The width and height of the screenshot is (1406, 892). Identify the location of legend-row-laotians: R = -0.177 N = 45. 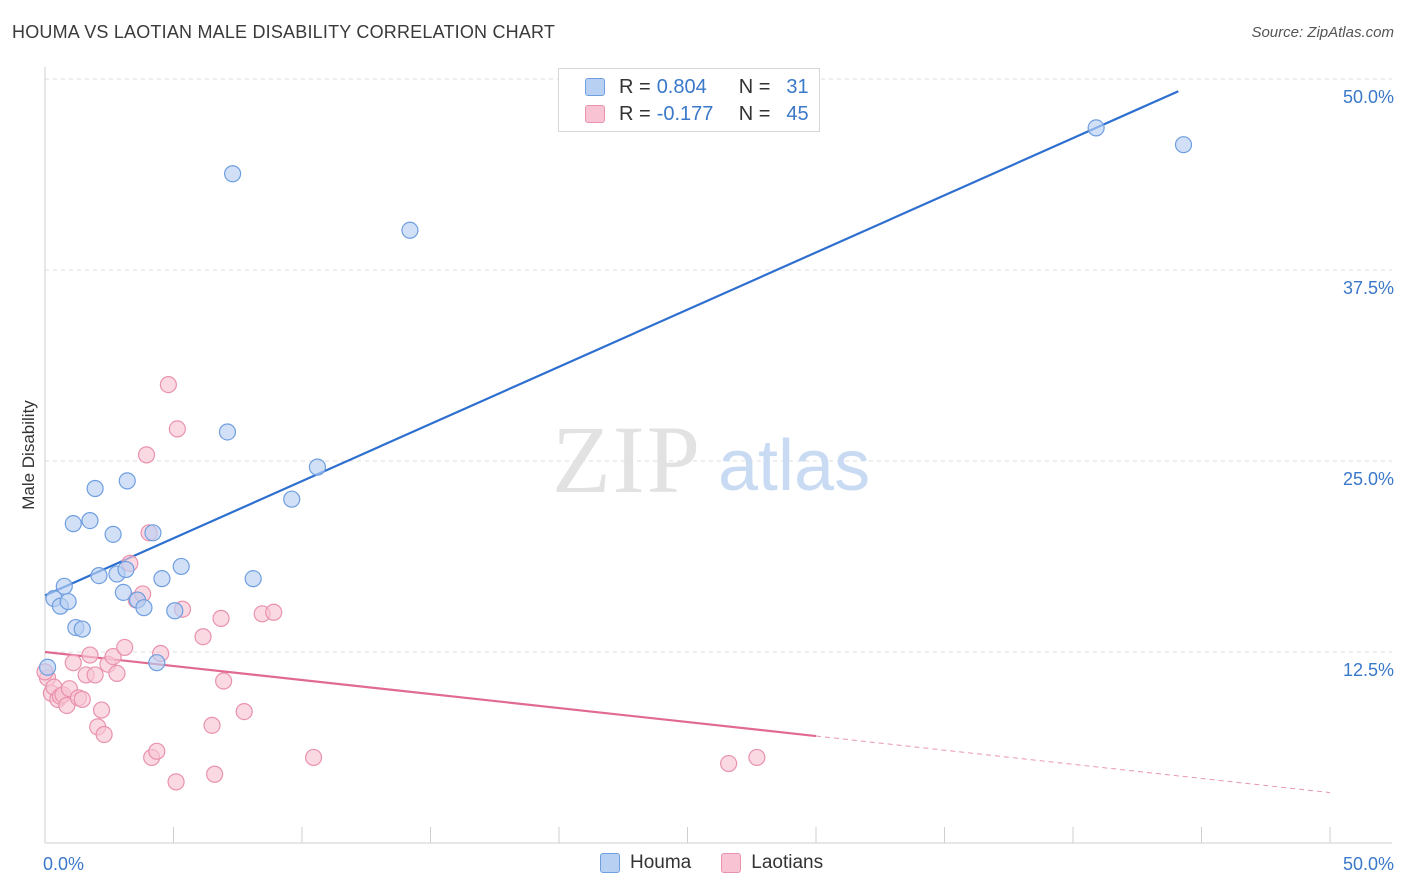
(697, 114).